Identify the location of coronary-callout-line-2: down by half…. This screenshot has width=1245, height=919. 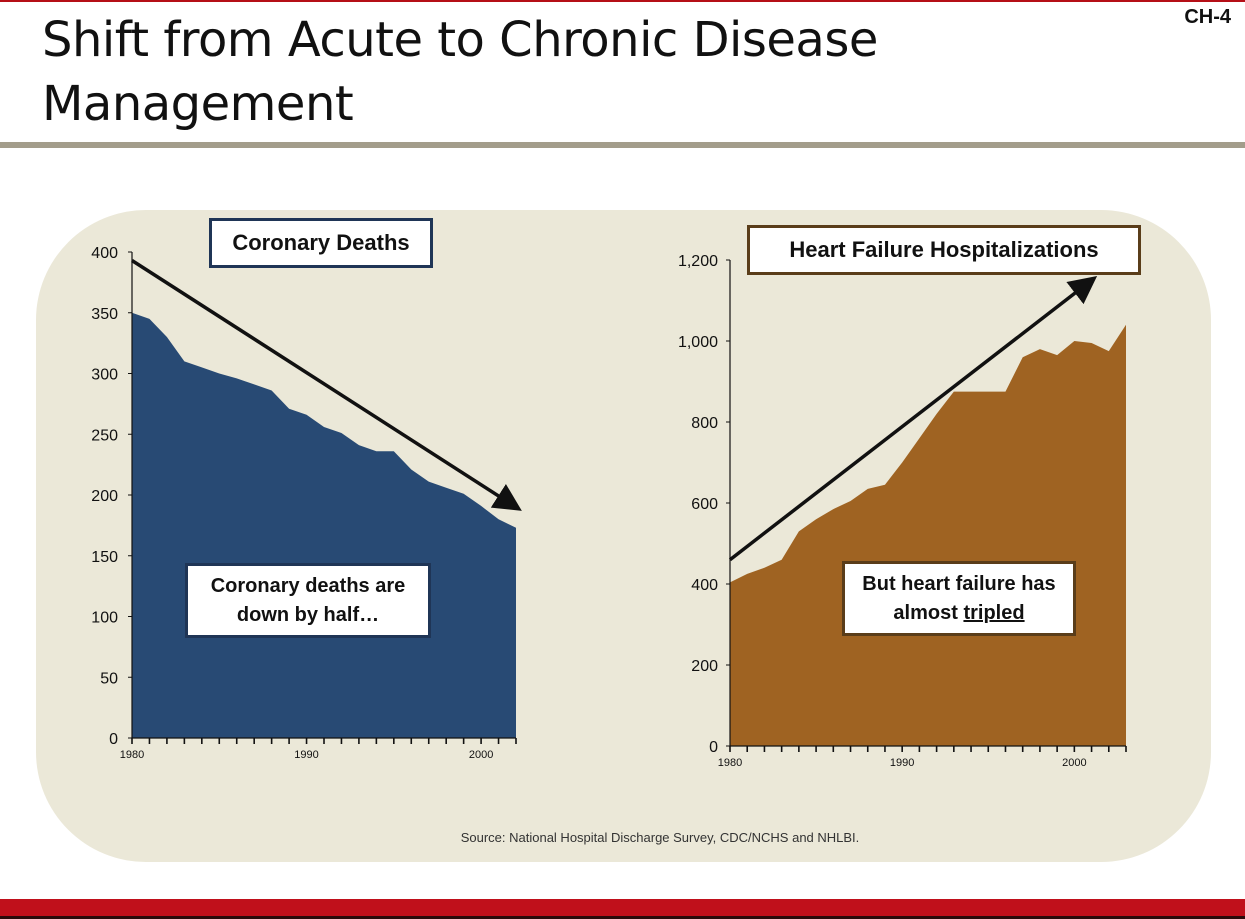
(308, 615).